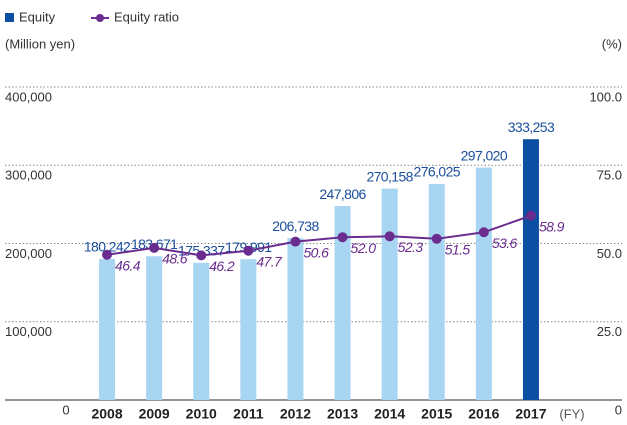 Image resolution: width=627 pixels, height=425 pixels. Describe the element at coordinates (609, 331) in the screenshot. I see `y2-tick-label: 25.0` at that location.